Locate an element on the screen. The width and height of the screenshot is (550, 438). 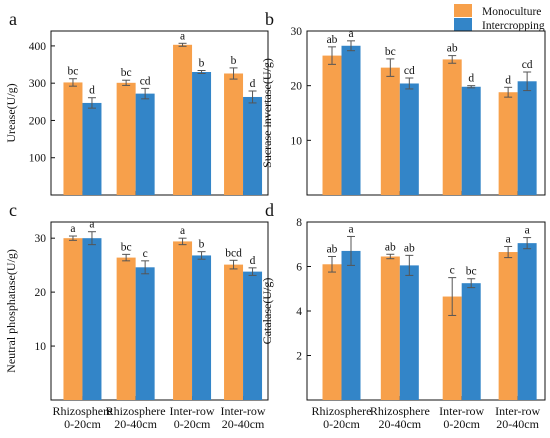
legend-label-intercropping: Intercropping is located at coordinates (513, 26).